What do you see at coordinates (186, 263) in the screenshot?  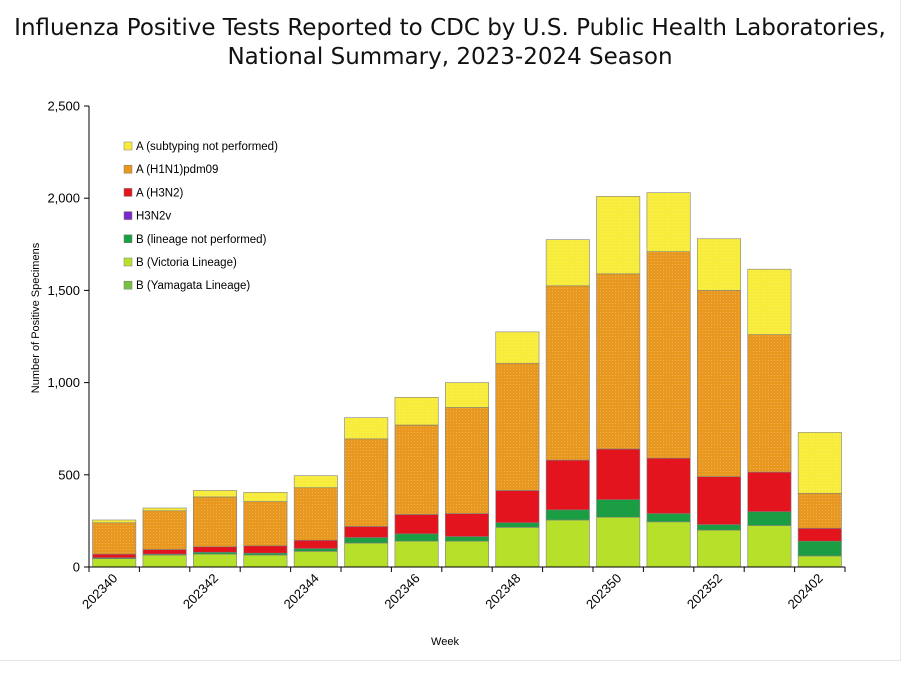 I see `legend-label: B (Victoria Lineage)` at bounding box center [186, 263].